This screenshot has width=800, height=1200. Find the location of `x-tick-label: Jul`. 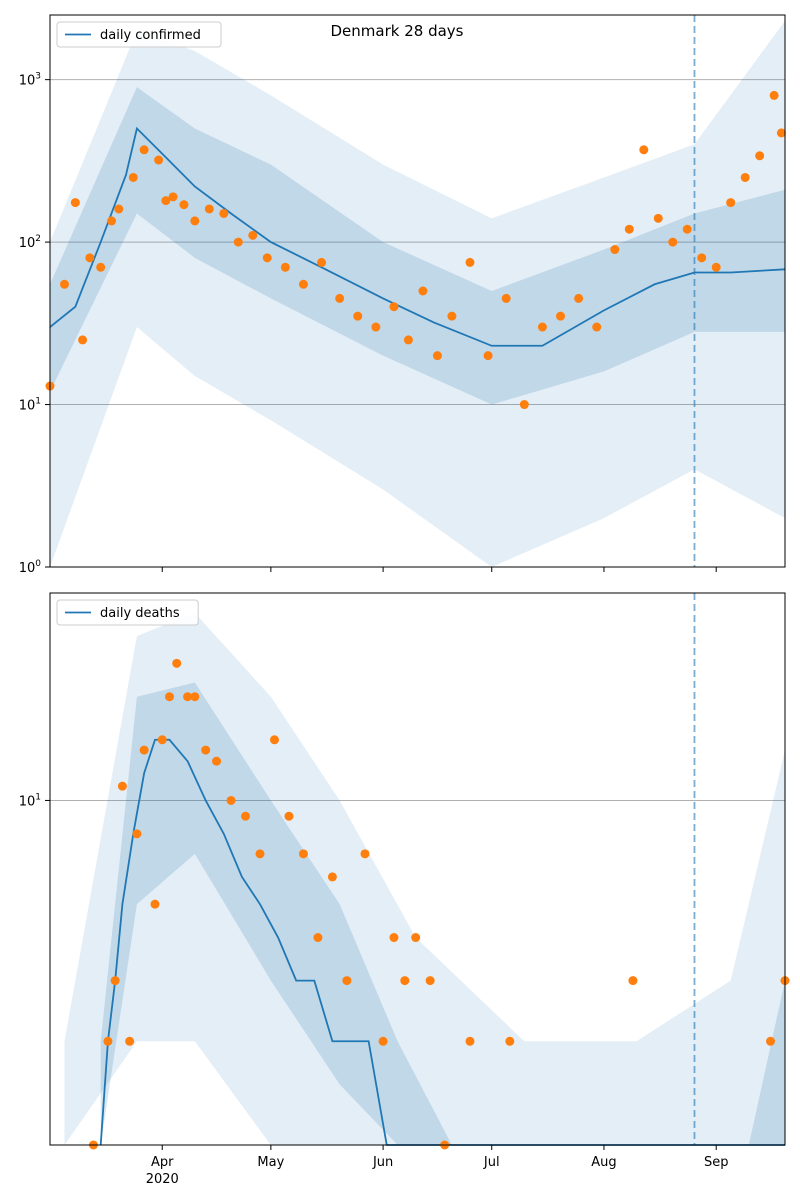

x-tick-label: Jul is located at coordinates (491, 1162).